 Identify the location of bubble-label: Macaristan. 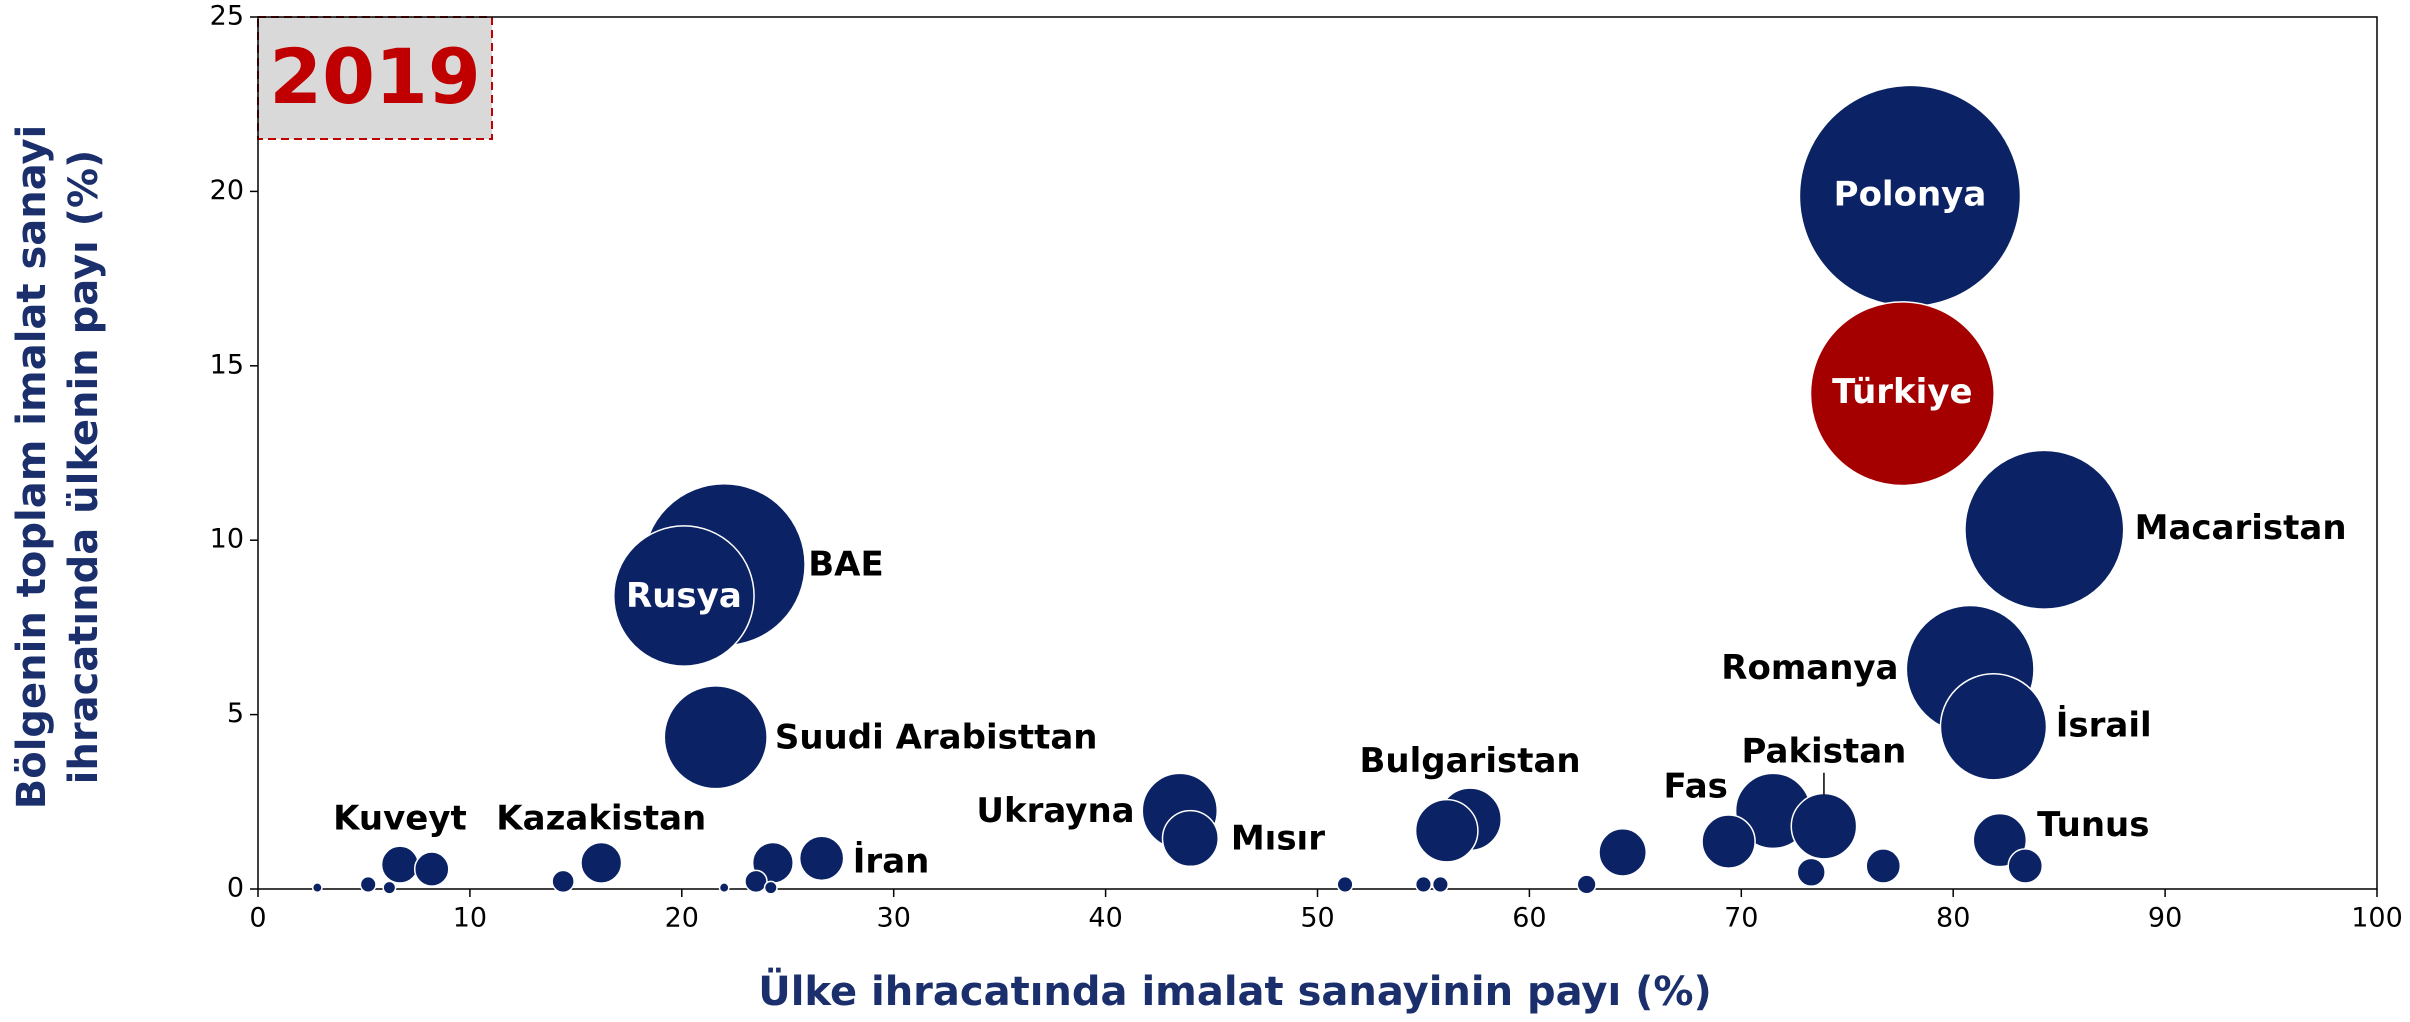
(2241, 528).